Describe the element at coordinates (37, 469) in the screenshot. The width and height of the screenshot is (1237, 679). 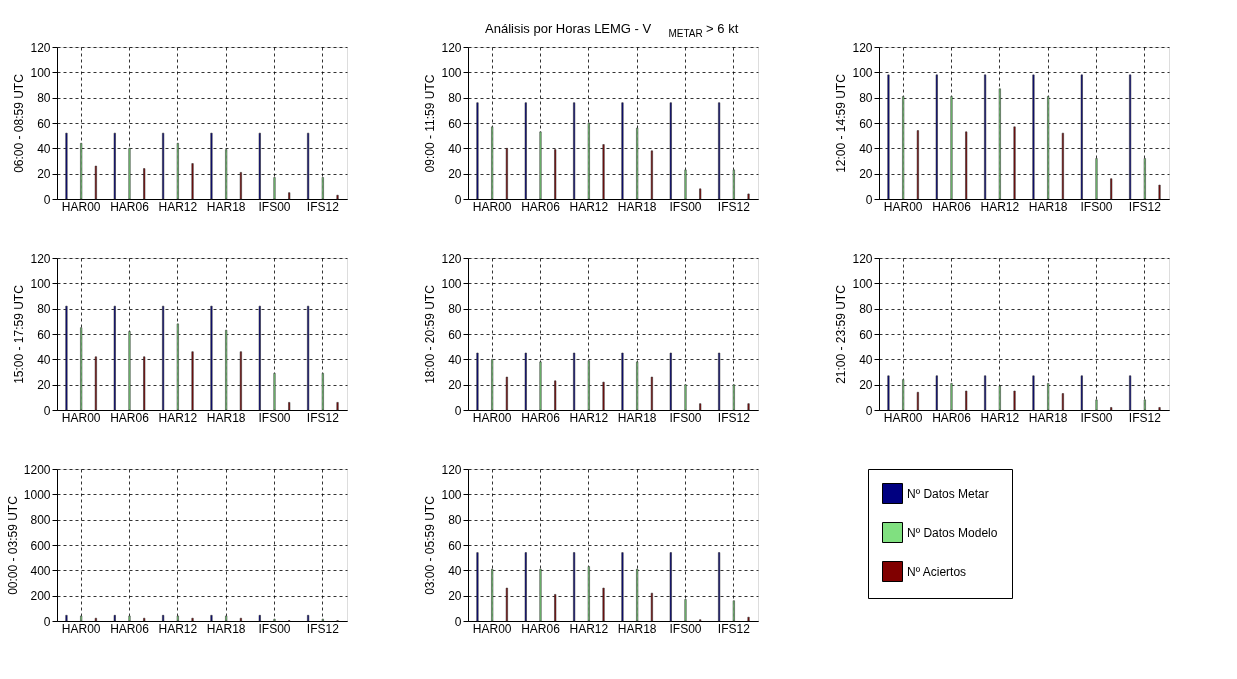
I see `y-tick-label: 1200` at that location.